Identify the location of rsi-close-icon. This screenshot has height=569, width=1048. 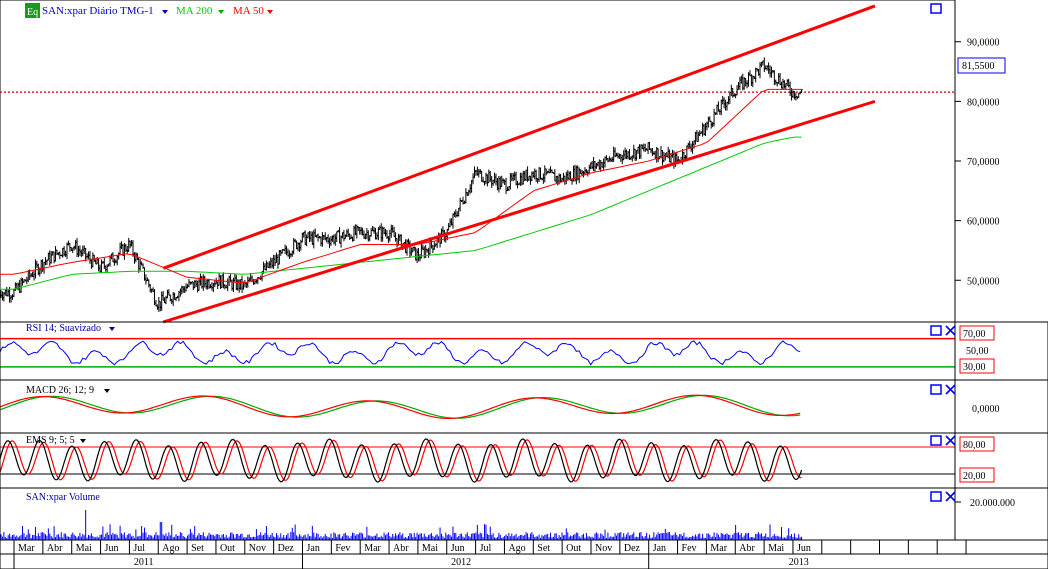
(950, 330).